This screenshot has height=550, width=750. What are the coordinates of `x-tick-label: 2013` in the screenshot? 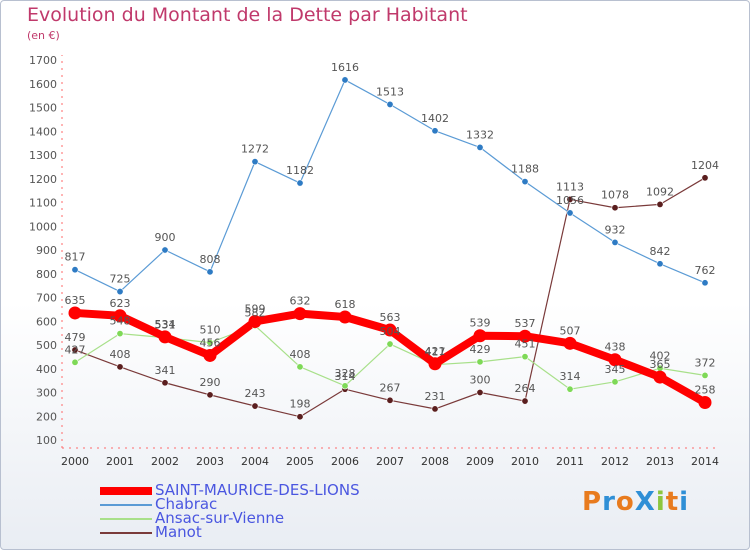 It's located at (660, 461).